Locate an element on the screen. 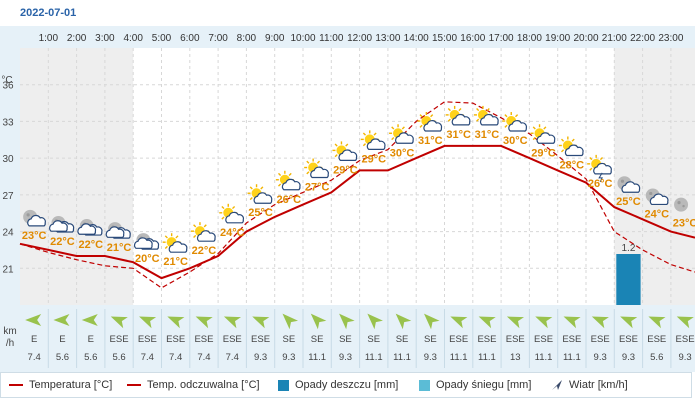 The width and height of the screenshot is (695, 408). wind-speed-label: 11.1 is located at coordinates (317, 357).